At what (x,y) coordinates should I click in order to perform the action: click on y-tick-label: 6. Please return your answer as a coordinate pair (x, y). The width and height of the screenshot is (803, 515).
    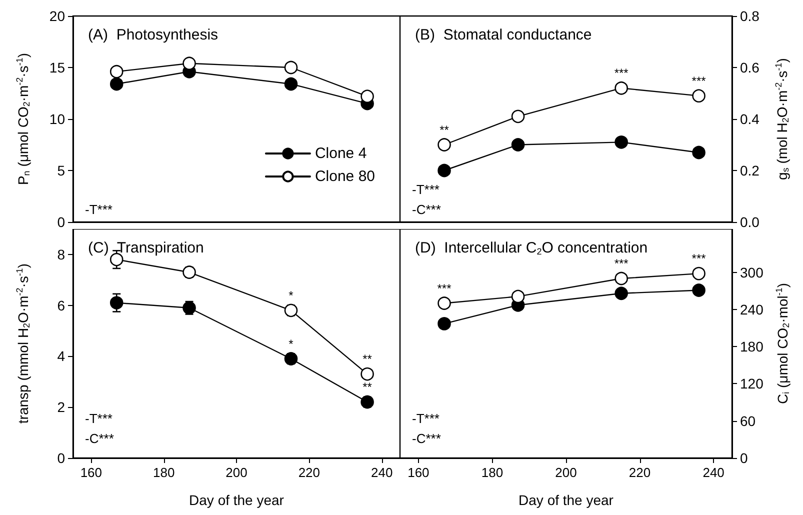
    Looking at the image, I should click on (61, 305).